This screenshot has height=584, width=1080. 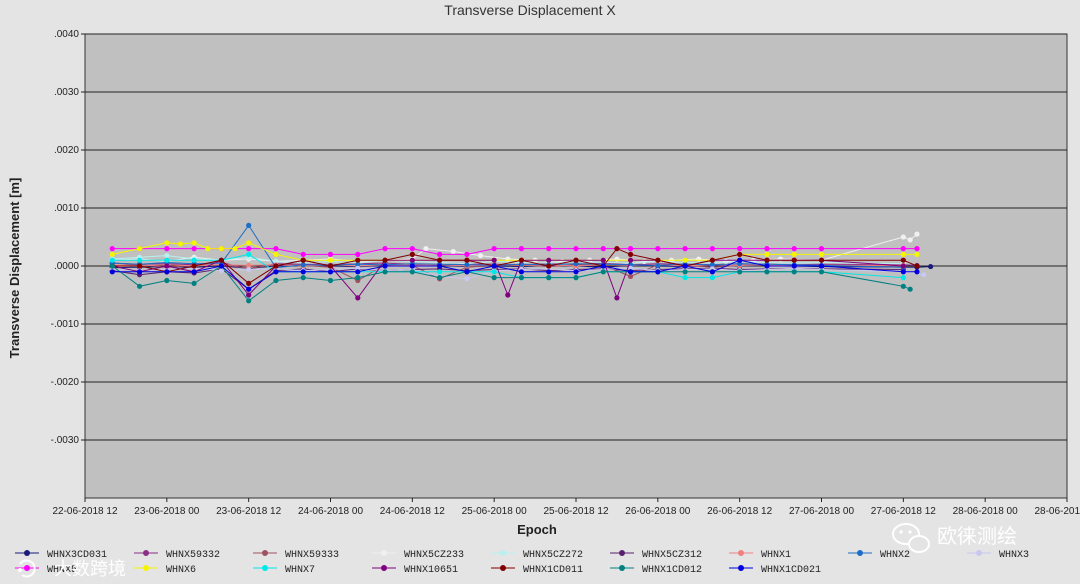 I want to click on x-tick-label: 27-06-2018 00, so click(x=821, y=511).